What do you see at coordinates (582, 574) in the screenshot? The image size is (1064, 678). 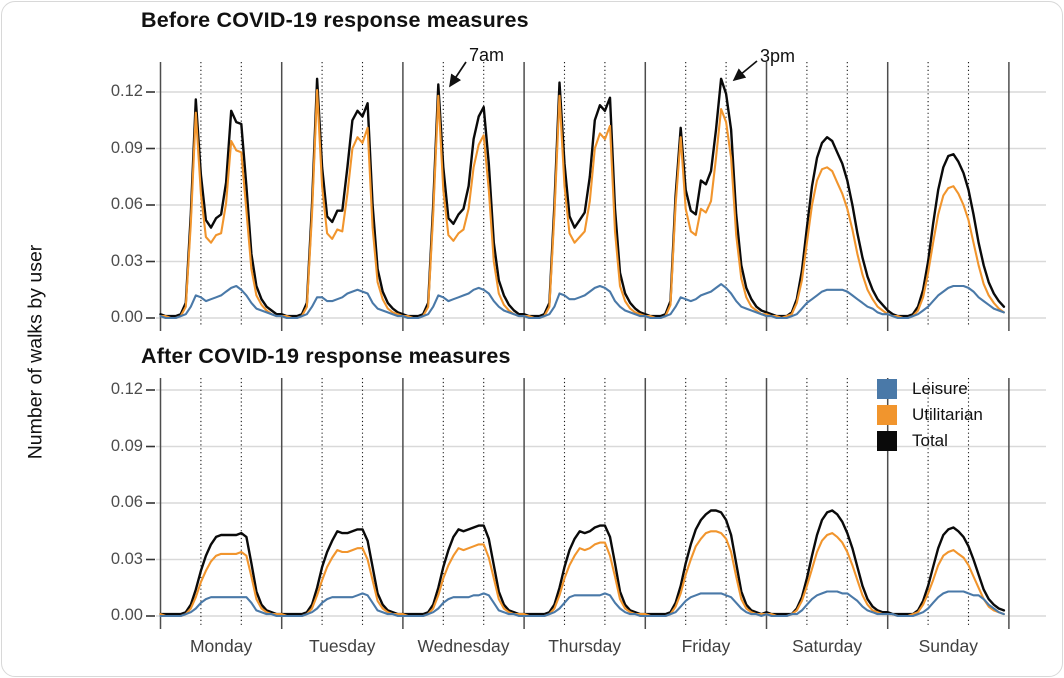 I see `series-line-utilitarian` at bounding box center [582, 574].